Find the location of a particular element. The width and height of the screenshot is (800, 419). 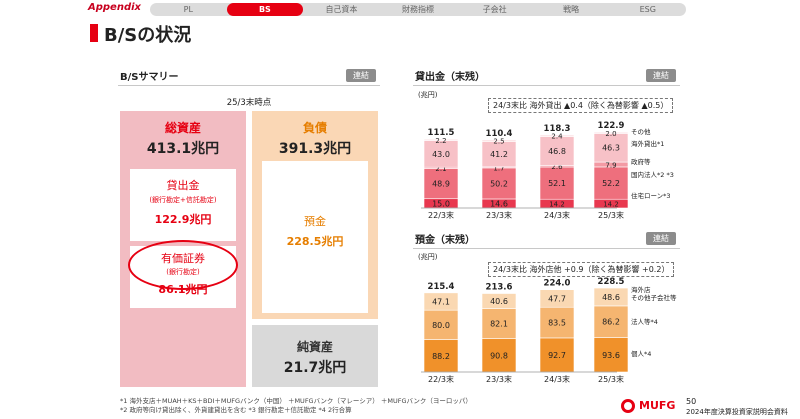

mufg-logo-text: MUFG is located at coordinates (657, 405).